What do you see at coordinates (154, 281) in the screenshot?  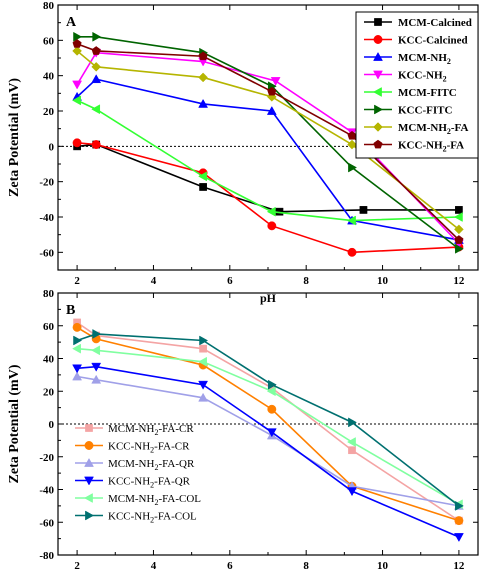 I see `x-tick-label: 4` at bounding box center [154, 281].